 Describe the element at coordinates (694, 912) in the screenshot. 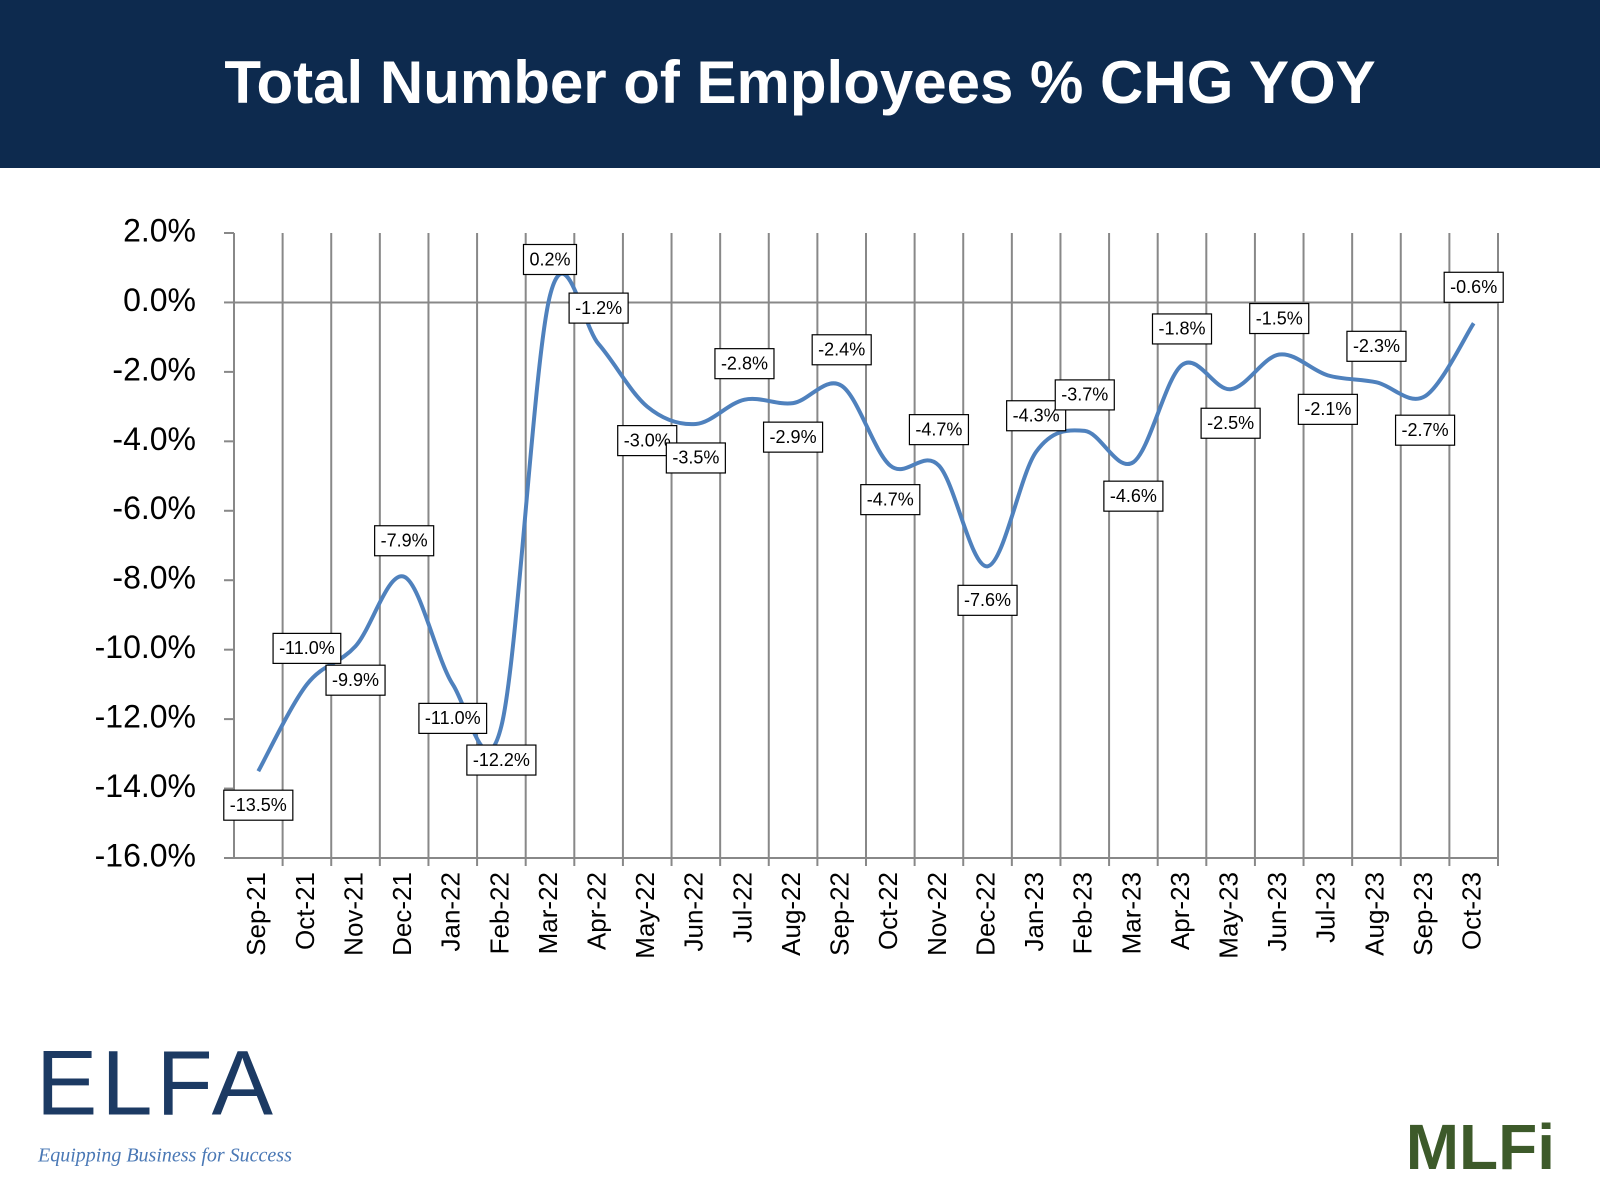

I see `x-tick-label: Jun-22` at that location.